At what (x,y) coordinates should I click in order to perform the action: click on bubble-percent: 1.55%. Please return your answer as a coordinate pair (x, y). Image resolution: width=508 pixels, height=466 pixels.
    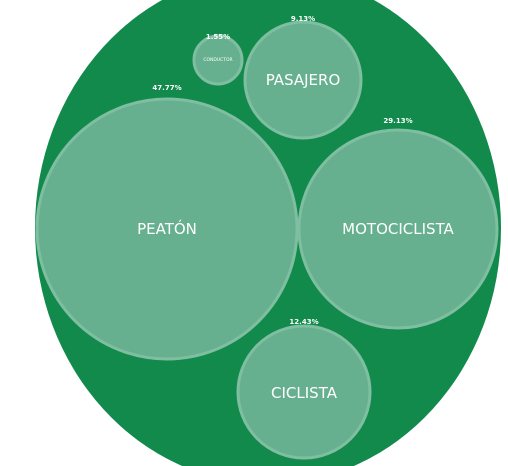
    Looking at the image, I should click on (218, 37).